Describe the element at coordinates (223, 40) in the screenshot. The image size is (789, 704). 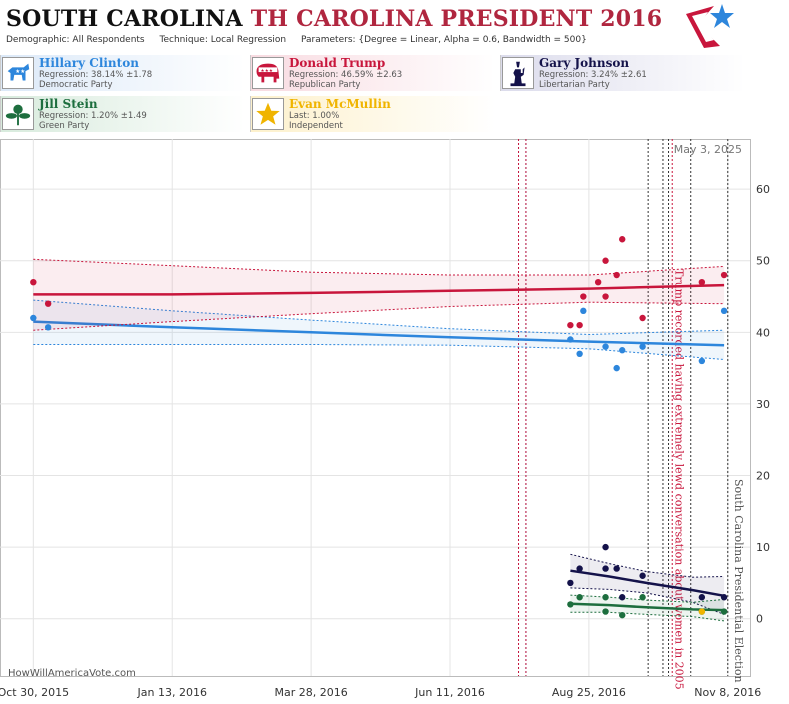
I see `technique-label: Technique: Local Regression` at that location.